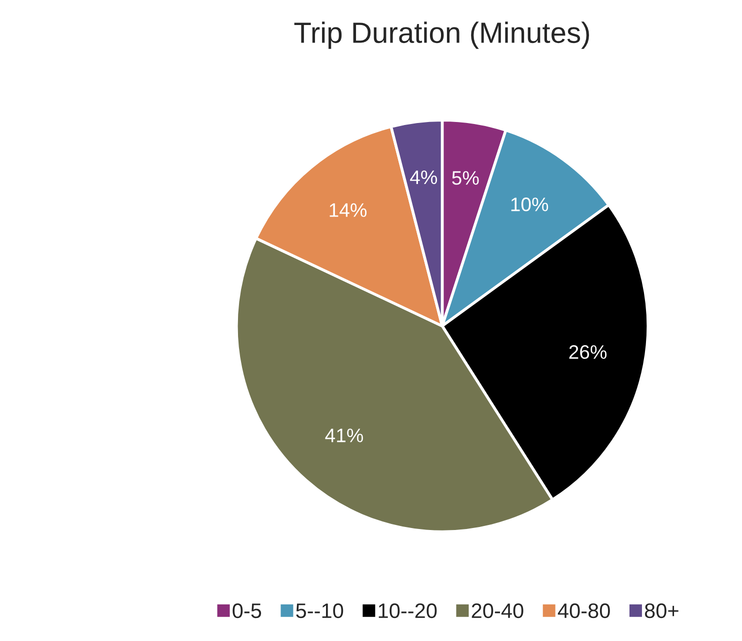 The image size is (742, 641). What do you see at coordinates (441, 35) in the screenshot?
I see `chart-title: Trip Duration (Minutes)` at bounding box center [441, 35].